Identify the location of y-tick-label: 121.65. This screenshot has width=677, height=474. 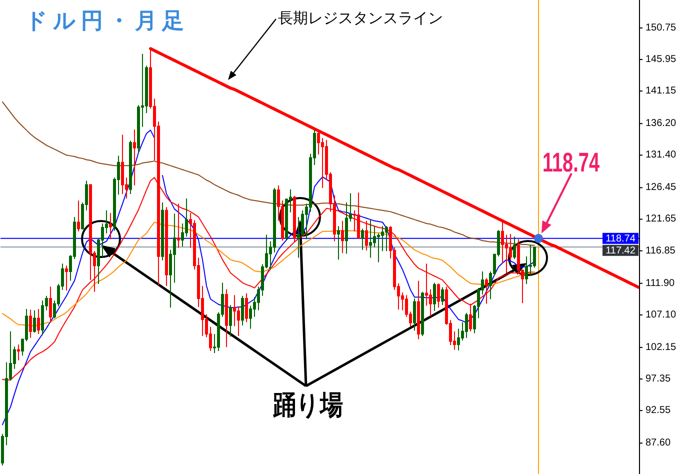
(661, 219).